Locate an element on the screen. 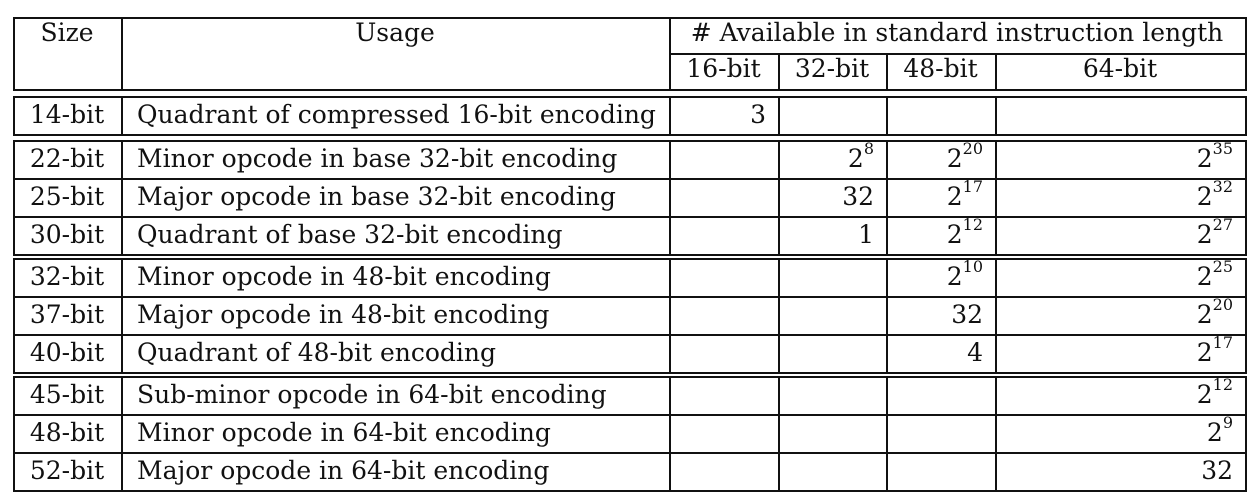 The width and height of the screenshot is (1255, 502). value-base: 1 is located at coordinates (866, 234).